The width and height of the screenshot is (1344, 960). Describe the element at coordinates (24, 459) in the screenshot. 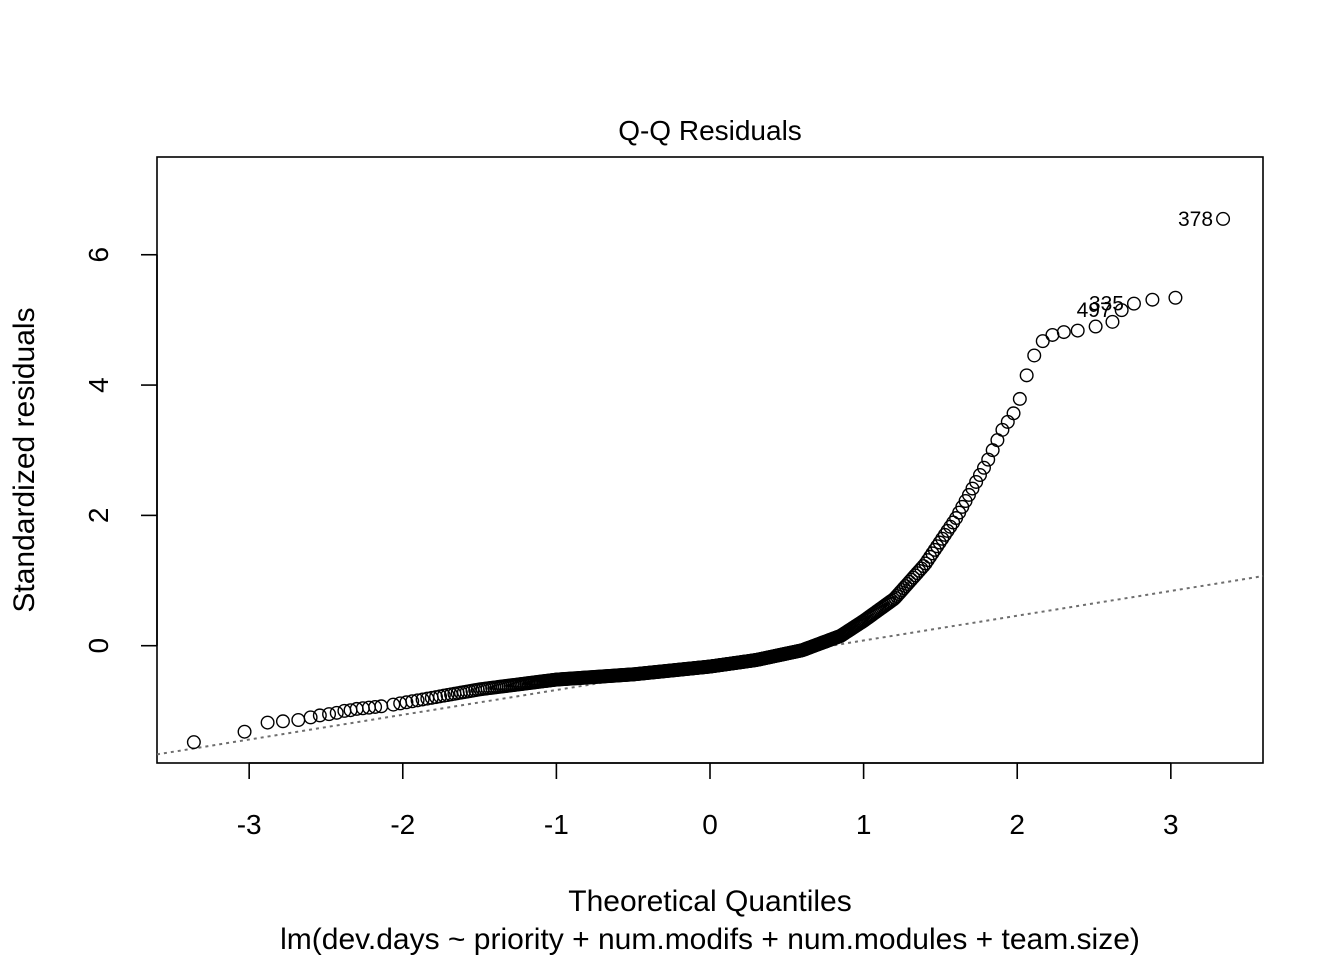

I see `y-axis-label: Standardized residuals` at that location.